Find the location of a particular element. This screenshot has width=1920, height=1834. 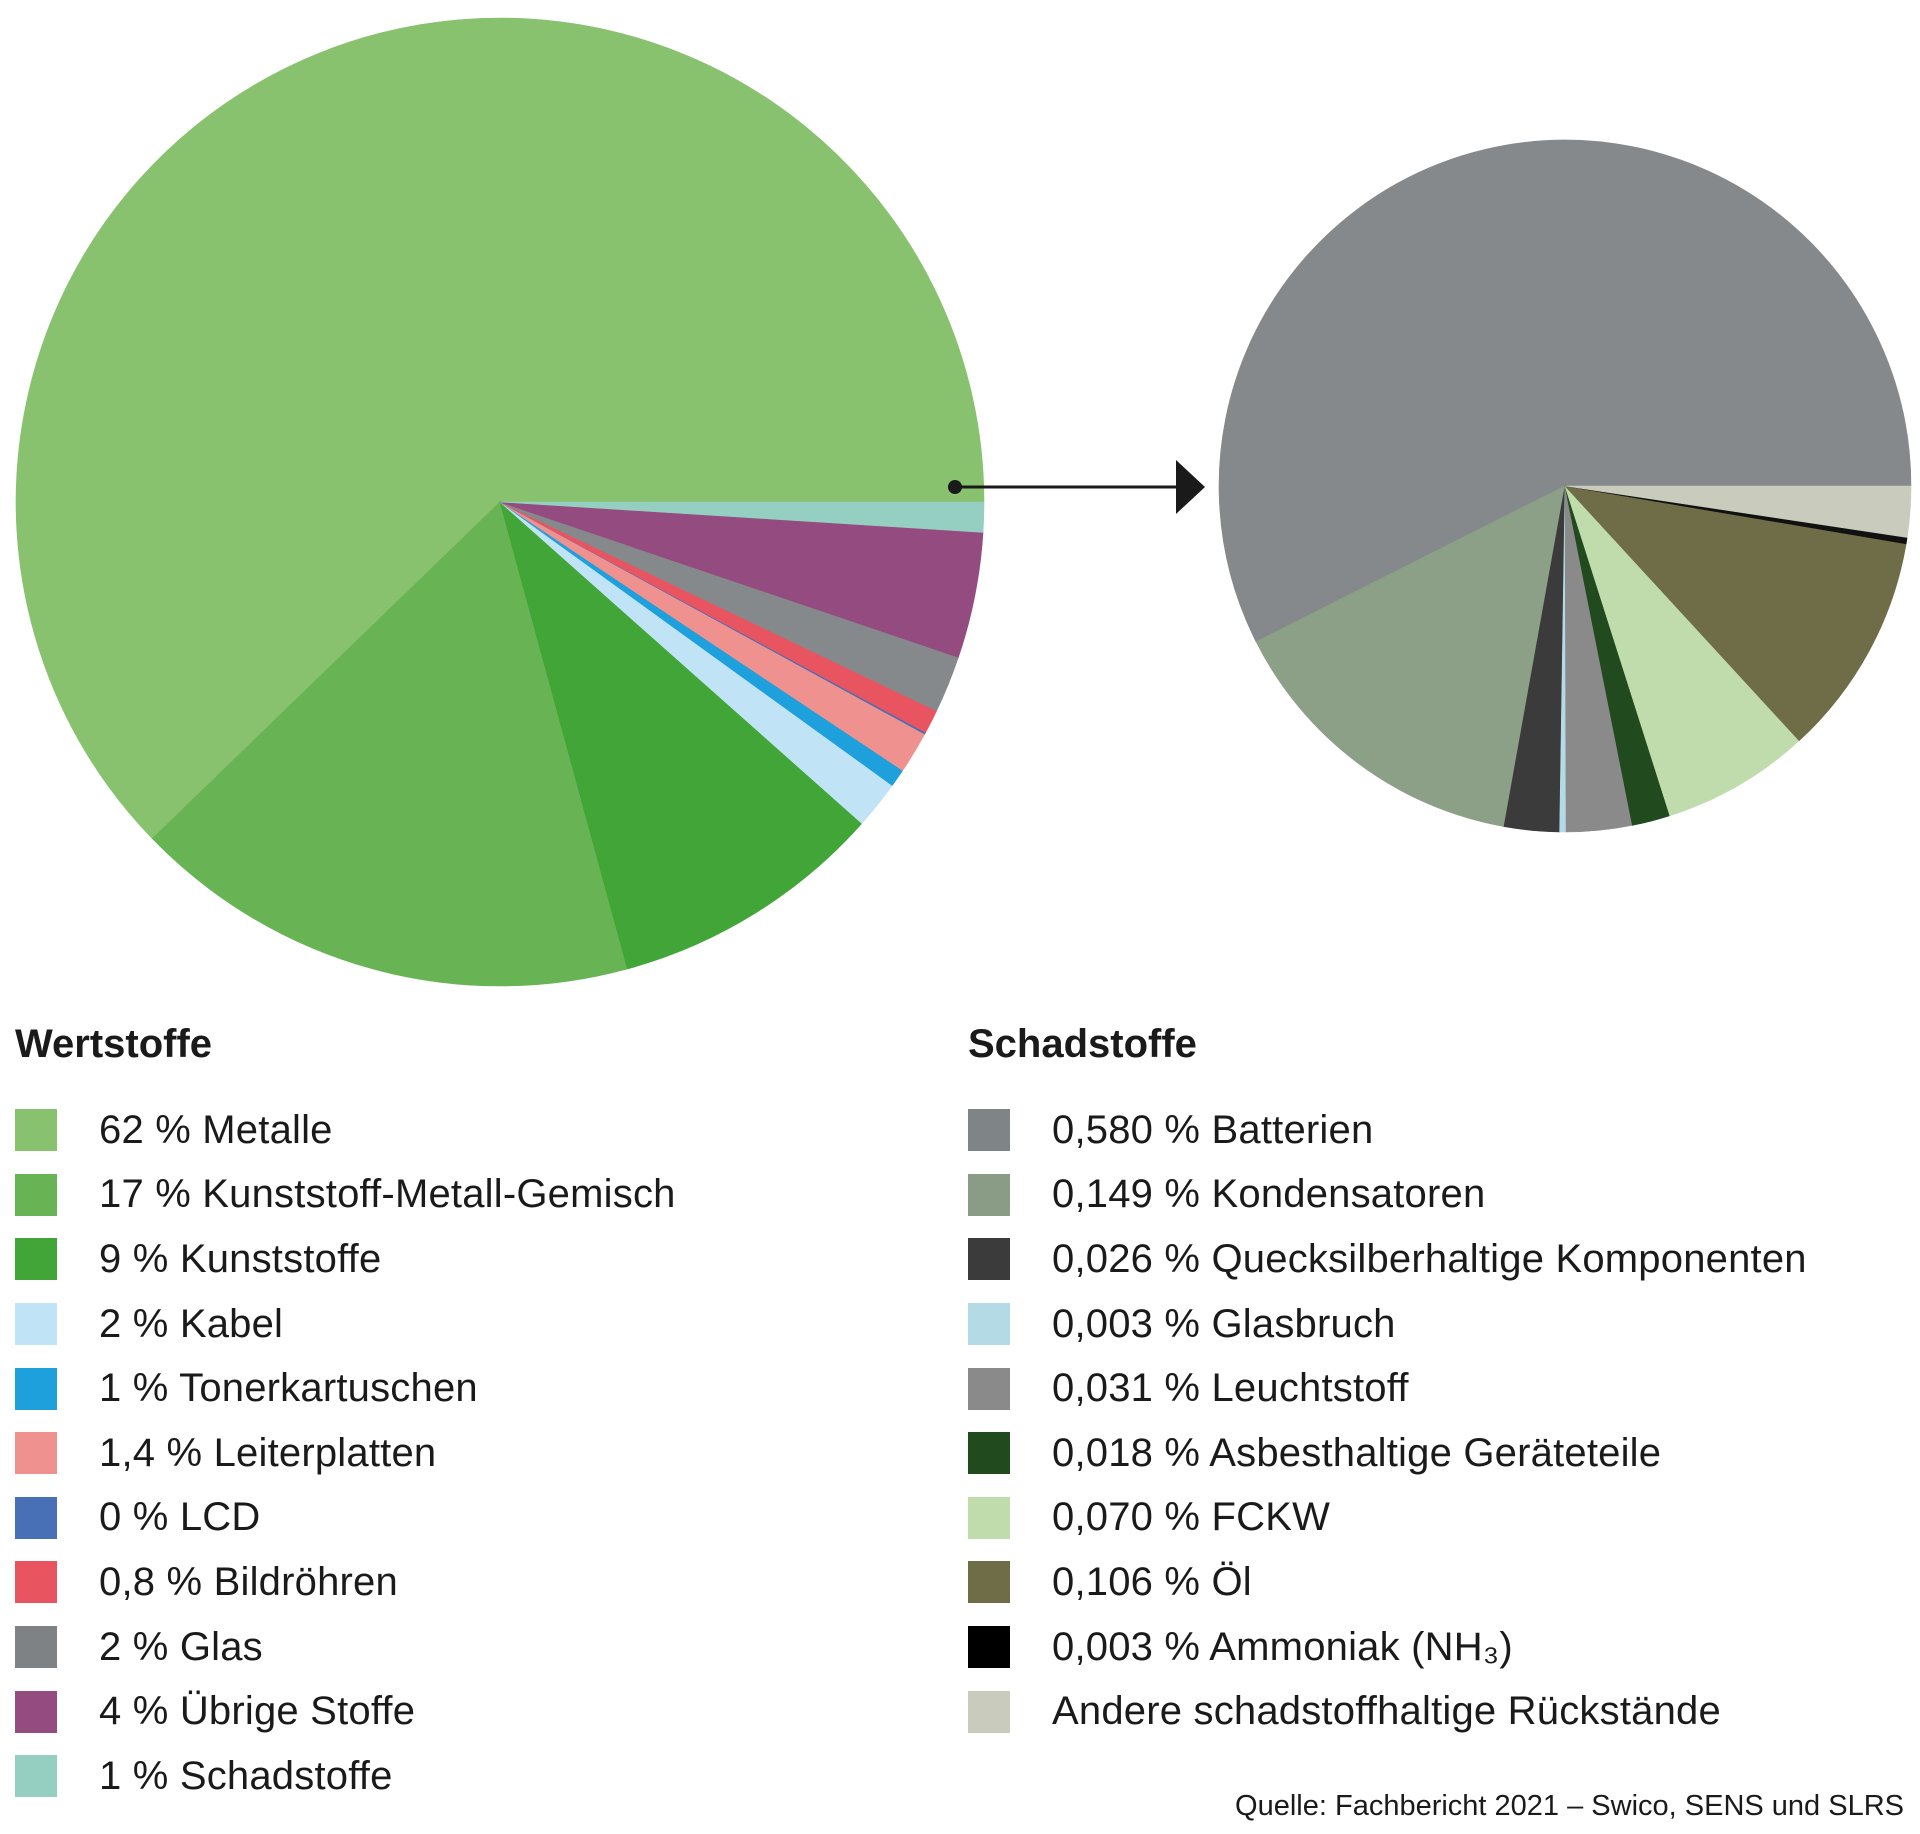

legend-label: 4 % Übrige Stoffe is located at coordinates (257, 1711).